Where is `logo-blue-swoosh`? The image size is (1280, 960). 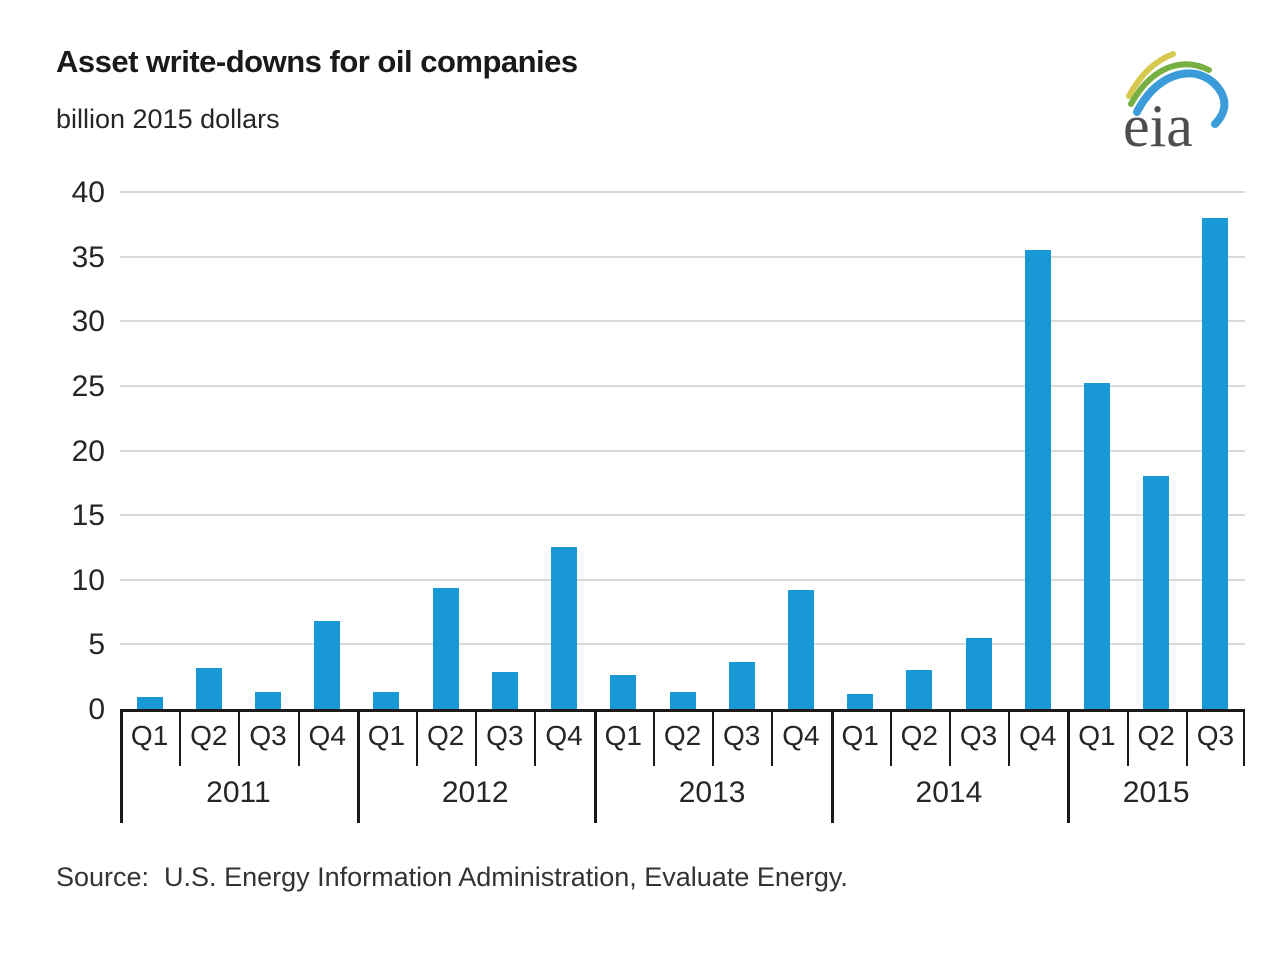
logo-blue-swoosh is located at coordinates (1181, 98).